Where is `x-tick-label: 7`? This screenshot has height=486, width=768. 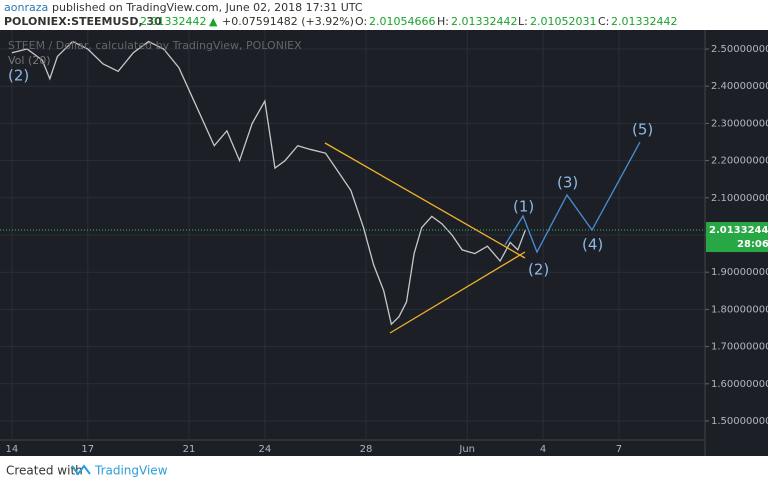
x-tick-label: 7 is located at coordinates (619, 449).